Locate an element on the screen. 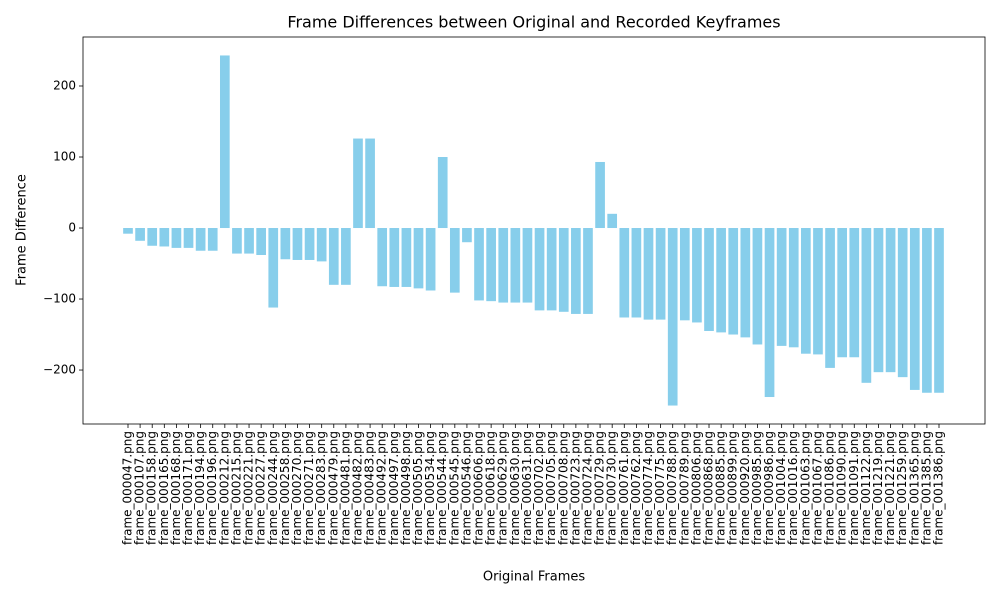 The width and height of the screenshot is (1000, 600). x-tick-label: frame_000788.png is located at coordinates (672, 488).